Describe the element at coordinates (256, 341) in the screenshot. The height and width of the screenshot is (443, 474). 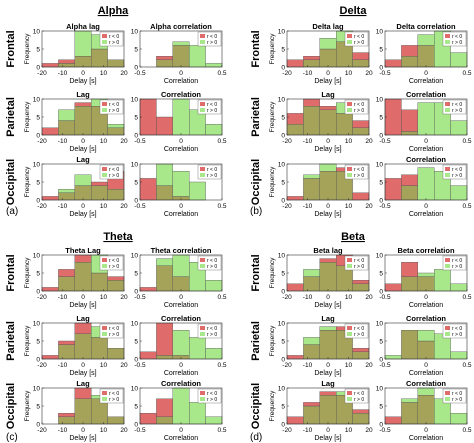
I see `row-label-parietal-d: Parietal` at that location.